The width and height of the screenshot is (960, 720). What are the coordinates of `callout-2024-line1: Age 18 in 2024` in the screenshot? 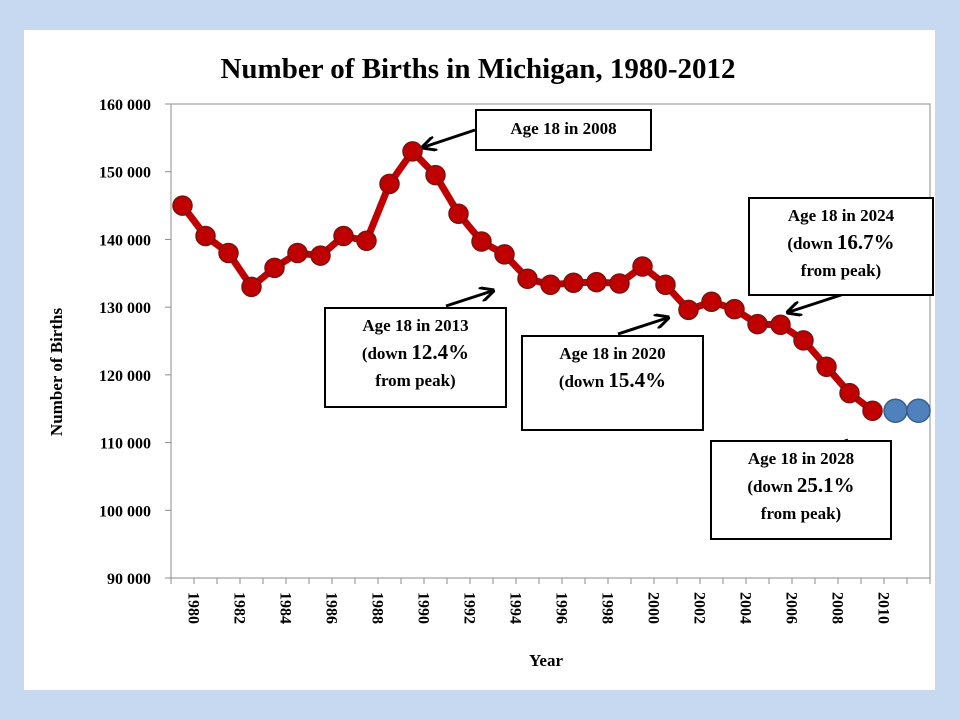 It's located at (841, 215).